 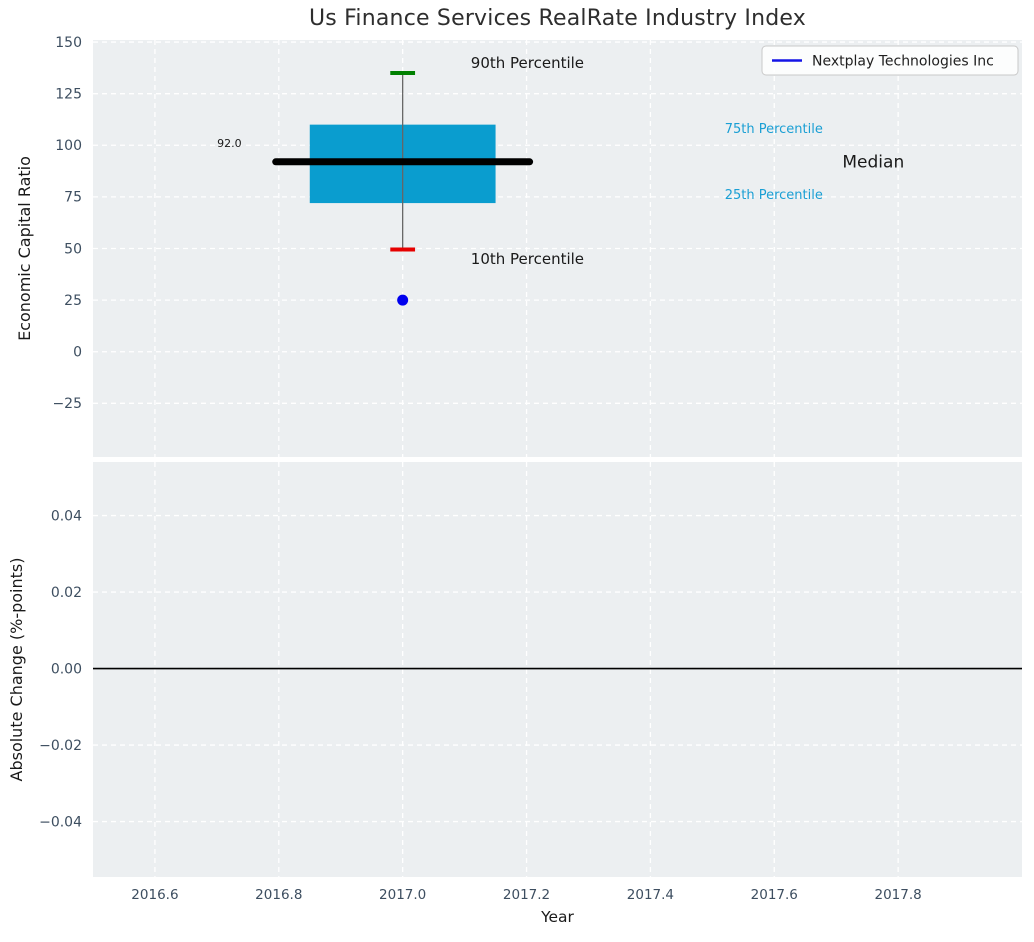 I want to click on y-axis-label-bottom: Absolute Change (%-points), so click(x=16, y=670).